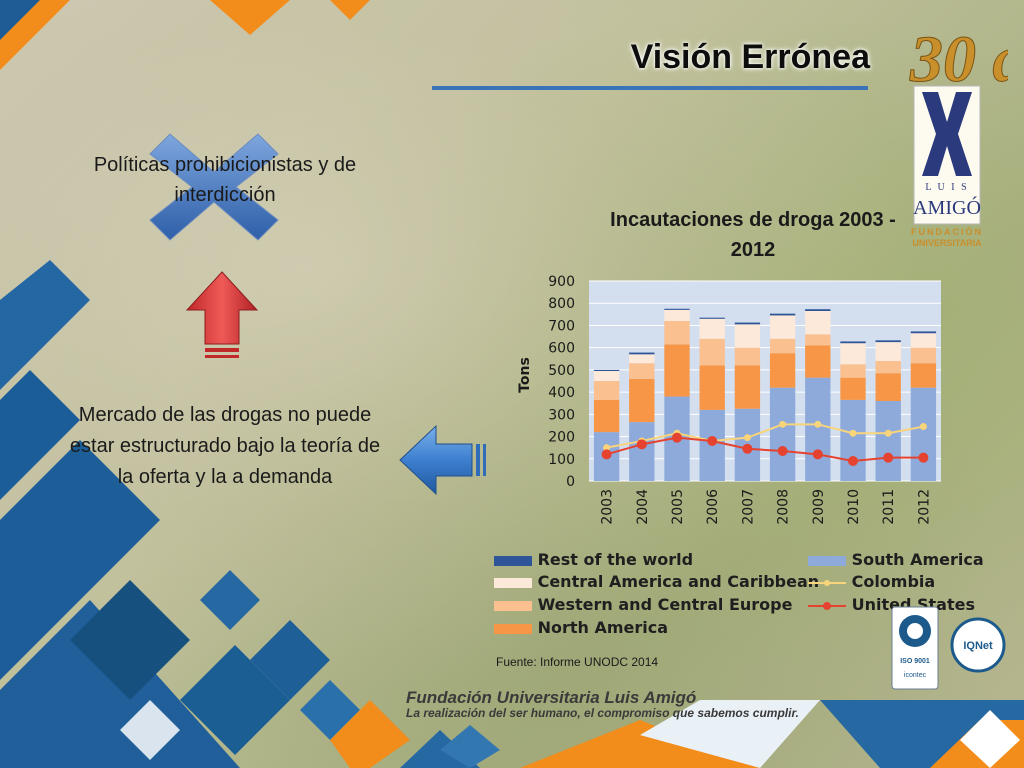  I want to click on legend-central-america: Central America and Caribbean, so click(656, 581).